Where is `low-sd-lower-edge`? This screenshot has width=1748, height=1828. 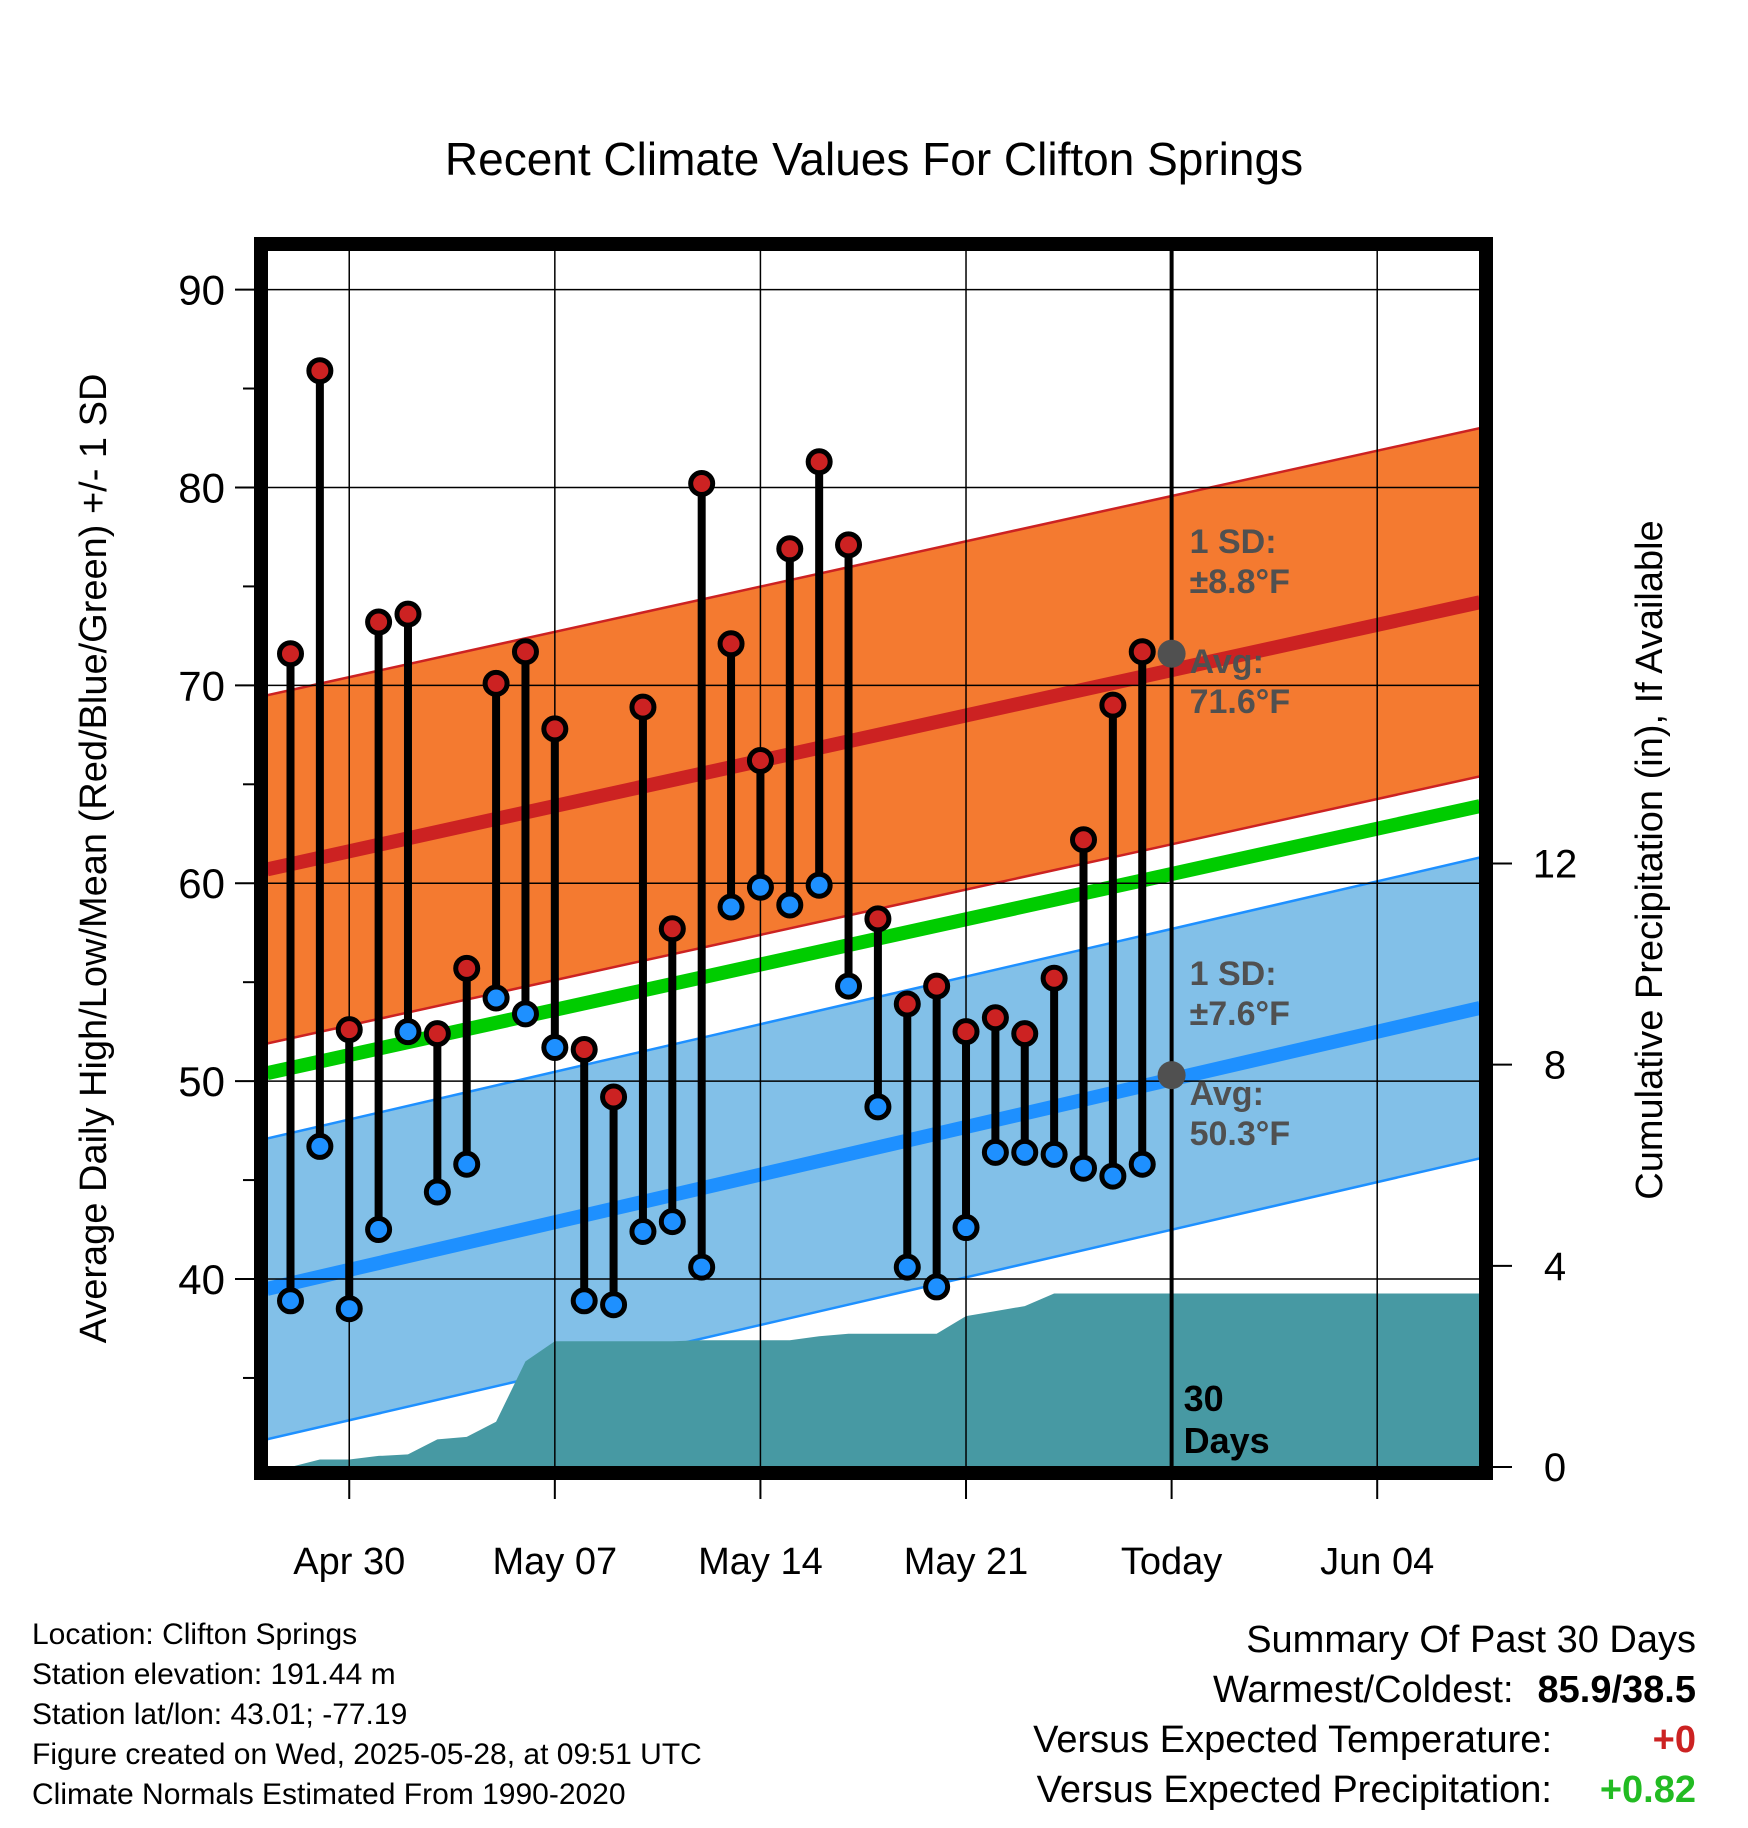 low-sd-lower-edge is located at coordinates (873, 1299).